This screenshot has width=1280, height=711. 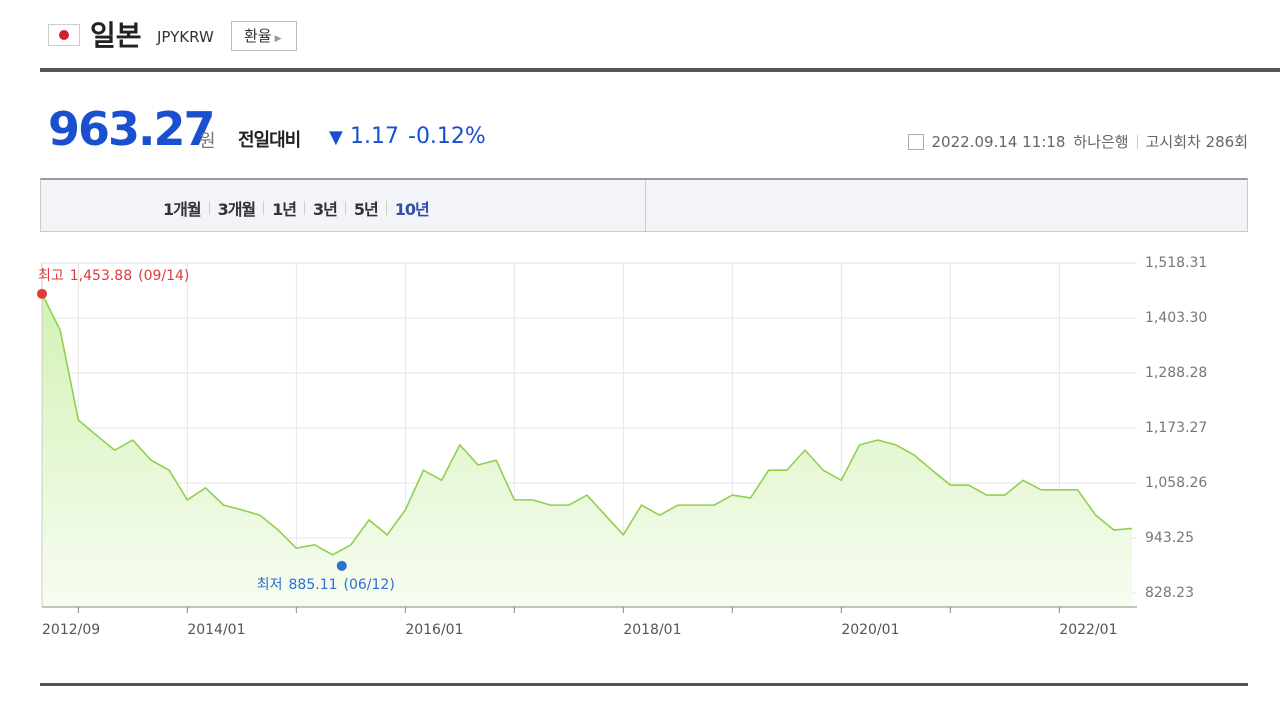 I want to click on extreme-label: 최고 1,453.88 (09/14), so click(x=113, y=276).